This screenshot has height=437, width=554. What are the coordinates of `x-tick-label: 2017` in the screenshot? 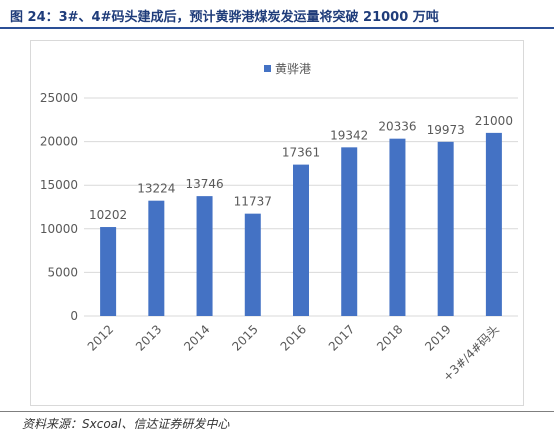 It's located at (341, 337).